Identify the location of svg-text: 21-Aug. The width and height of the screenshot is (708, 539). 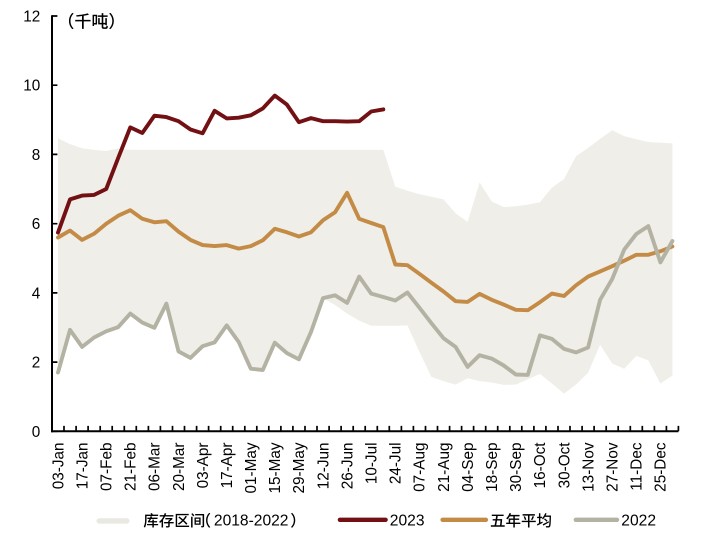
(444, 467).